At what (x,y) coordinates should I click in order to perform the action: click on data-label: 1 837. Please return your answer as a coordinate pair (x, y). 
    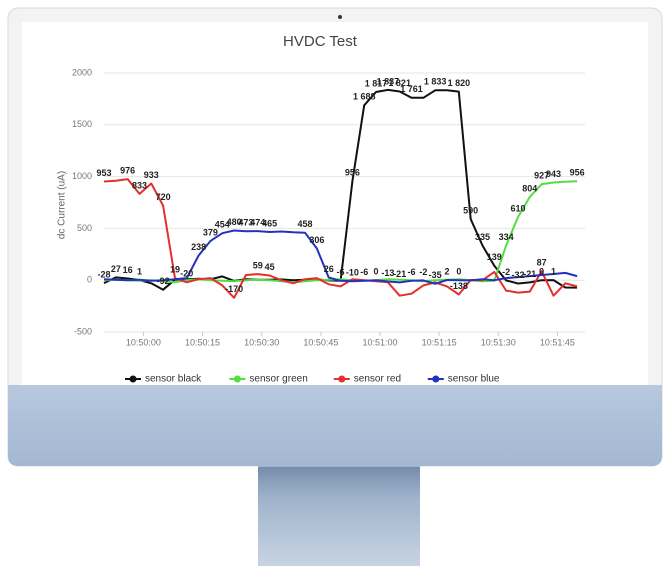
    Looking at the image, I should click on (388, 81).